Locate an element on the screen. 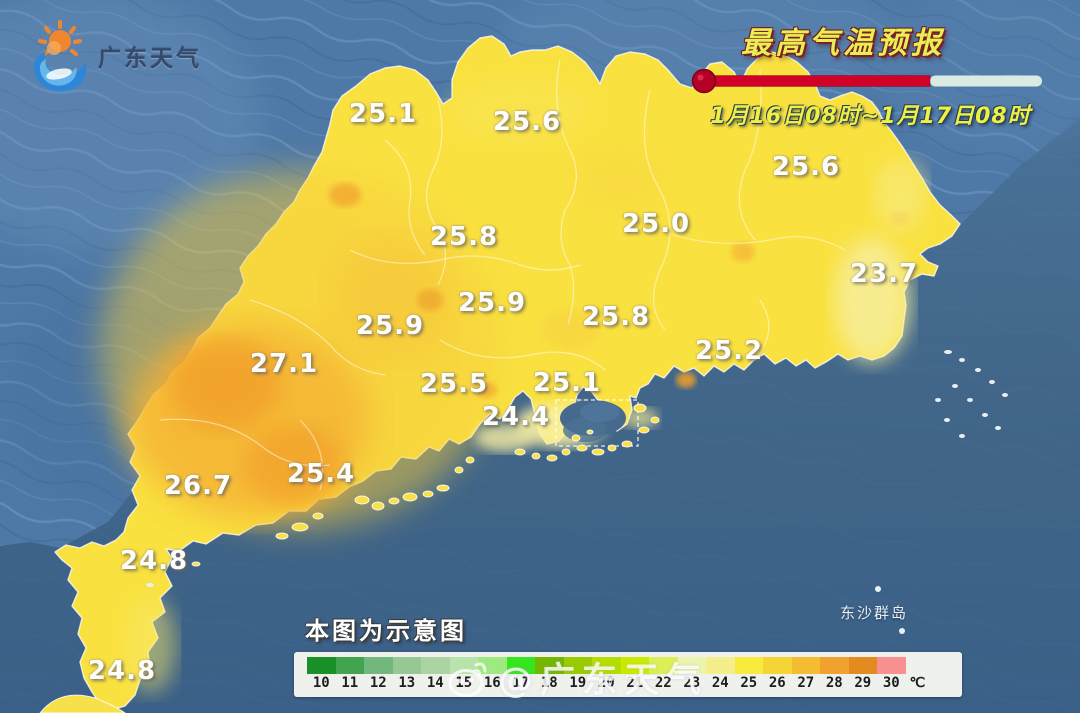 This screenshot has height=713, width=1080. temp-label: 25.0 is located at coordinates (656, 224).